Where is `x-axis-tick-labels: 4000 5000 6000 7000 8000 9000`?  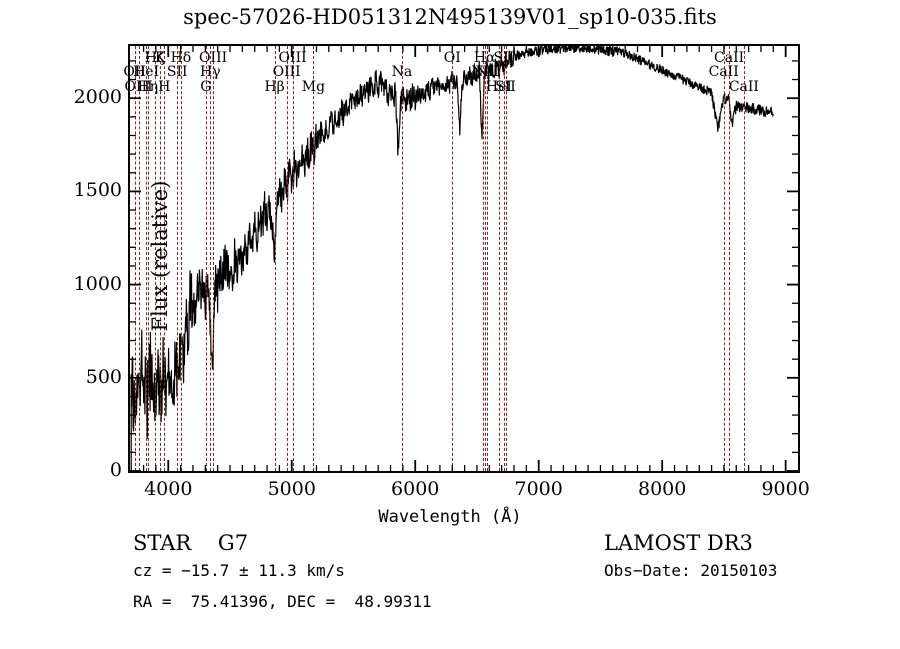 x-axis-tick-labels: 4000 5000 6000 7000 8000 9000 is located at coordinates (450, 491).